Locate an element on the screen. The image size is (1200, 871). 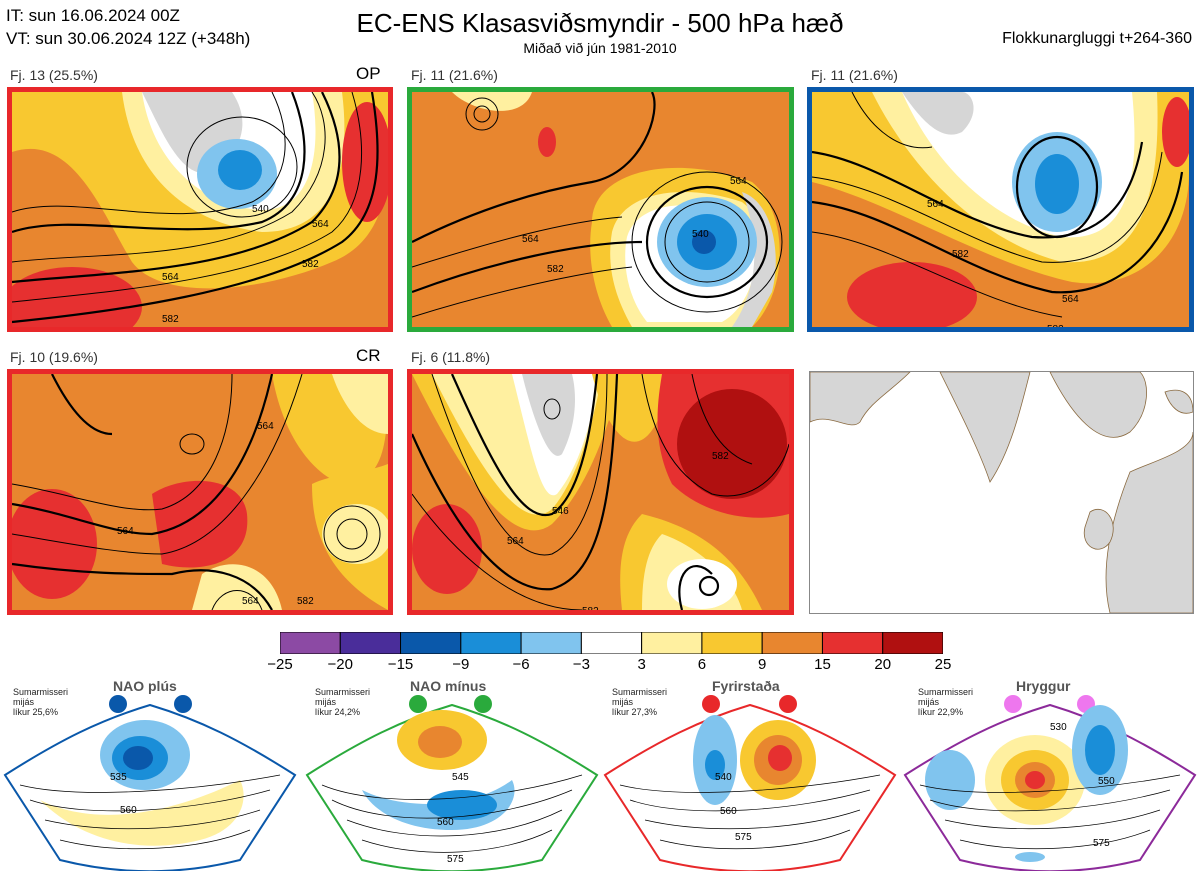
regime-nao-minus: 545 560 575 is located at coordinates (452, 783).